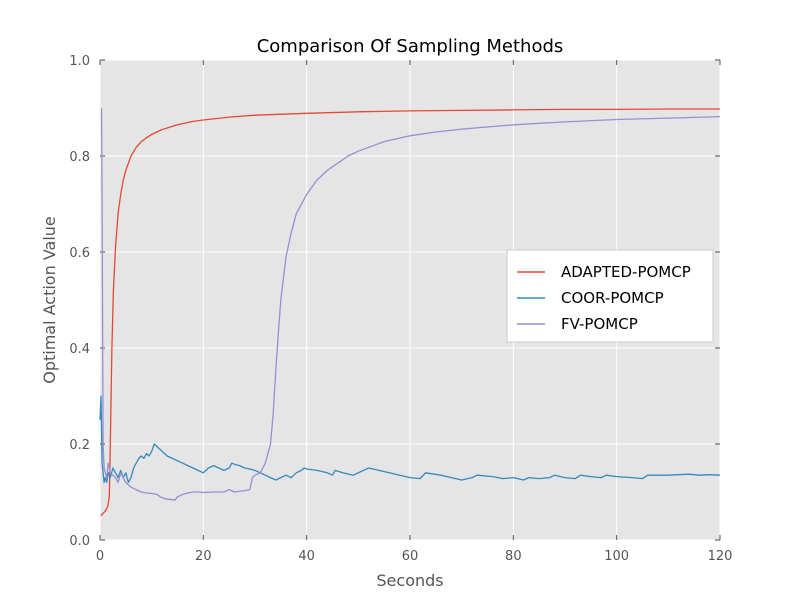 This screenshot has width=800, height=600. I want to click on y-axis-label: Optimal Action Value, so click(49, 300).